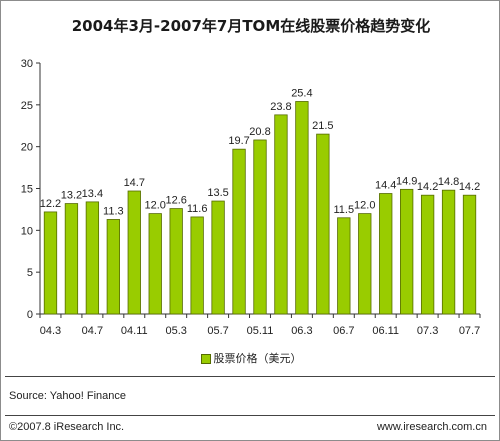  I want to click on bar-05.3, so click(176, 261).